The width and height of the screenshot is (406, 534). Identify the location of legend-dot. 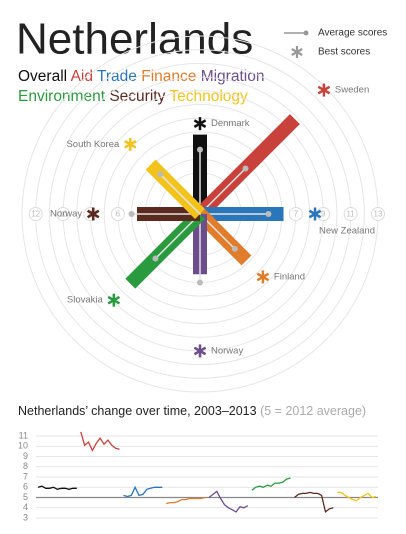
(306, 33).